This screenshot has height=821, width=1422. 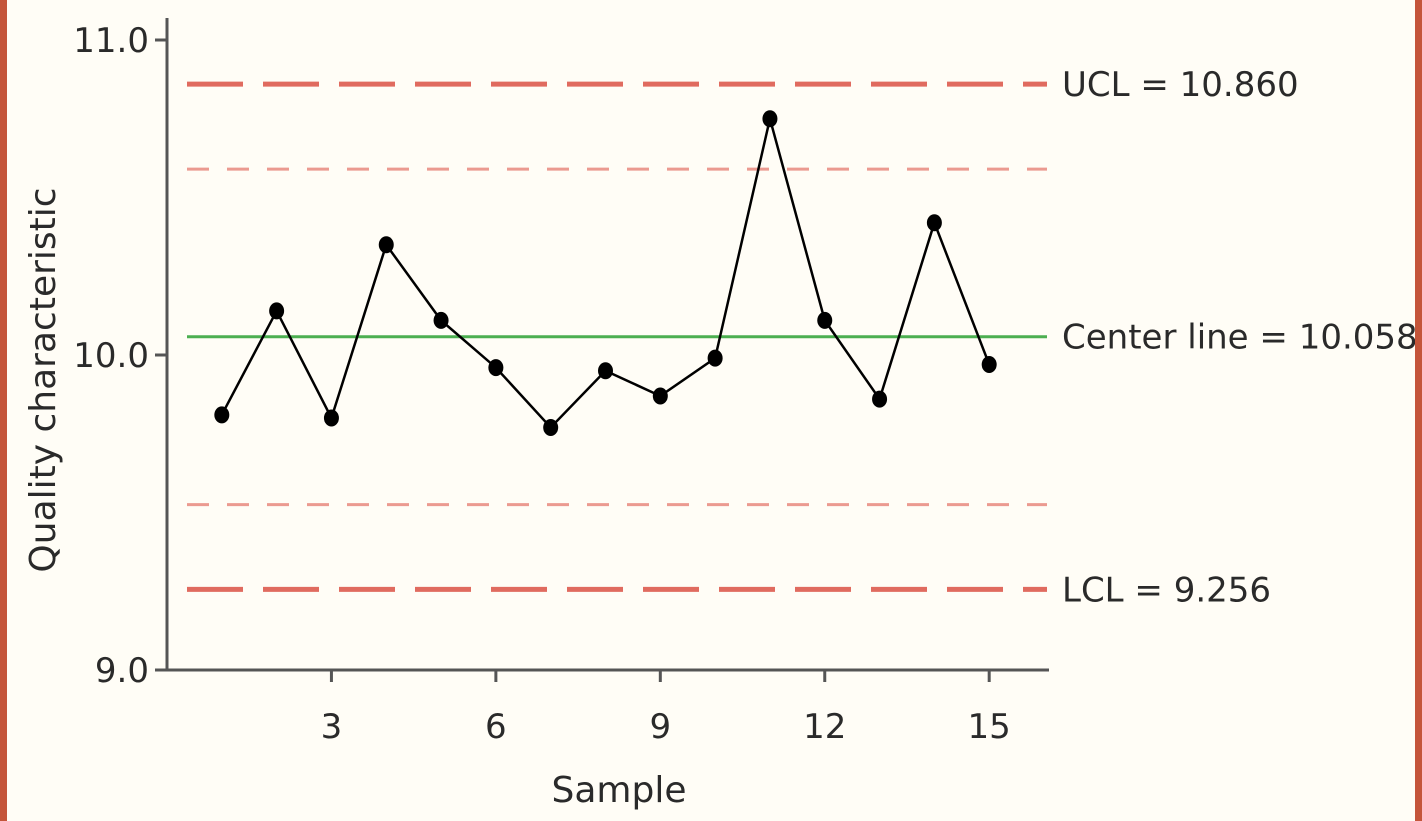 What do you see at coordinates (824, 727) in the screenshot?
I see `x-tick-label: 12` at bounding box center [824, 727].